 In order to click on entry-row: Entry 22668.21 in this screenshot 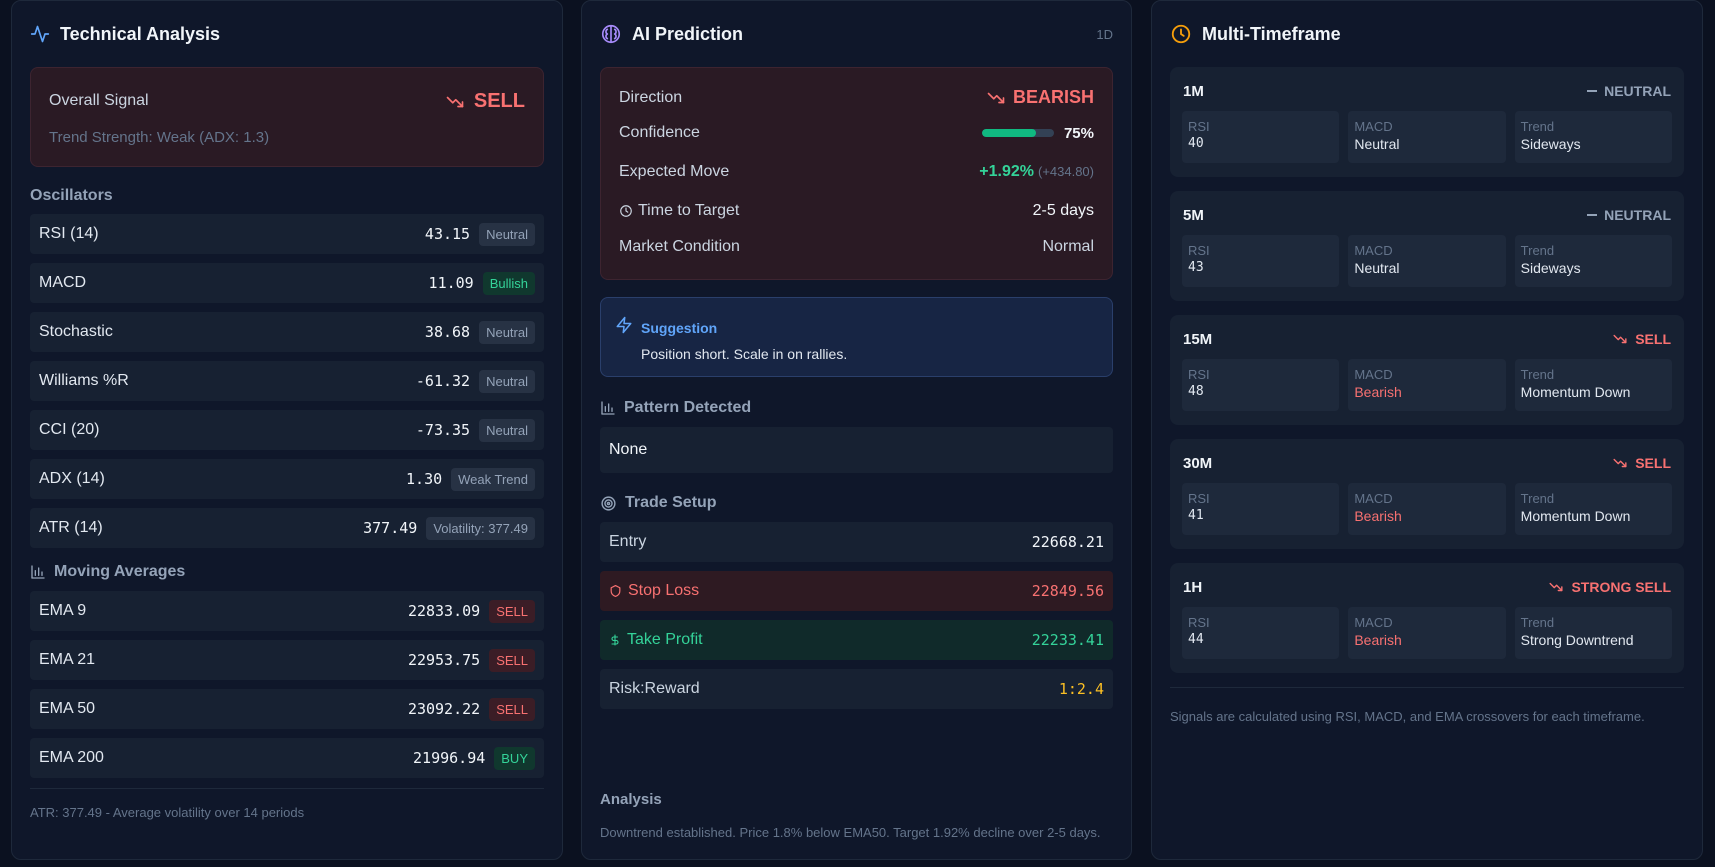, I will do `click(856, 542)`.